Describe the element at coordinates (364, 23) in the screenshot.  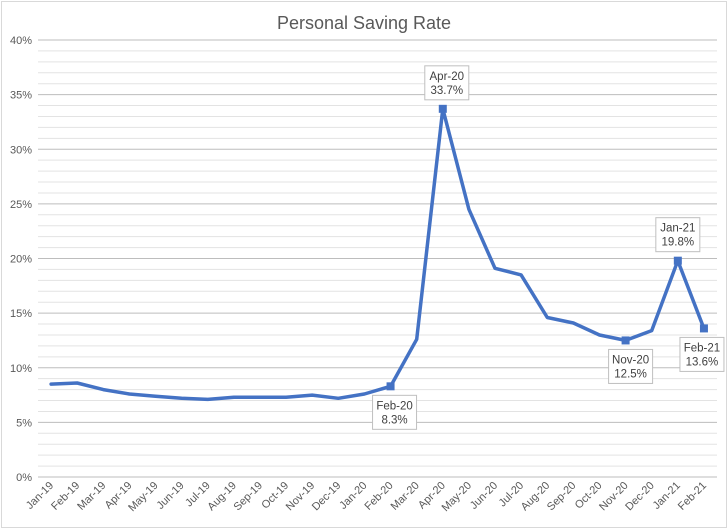
I see `chart-title: Personal Saving Rate` at that location.